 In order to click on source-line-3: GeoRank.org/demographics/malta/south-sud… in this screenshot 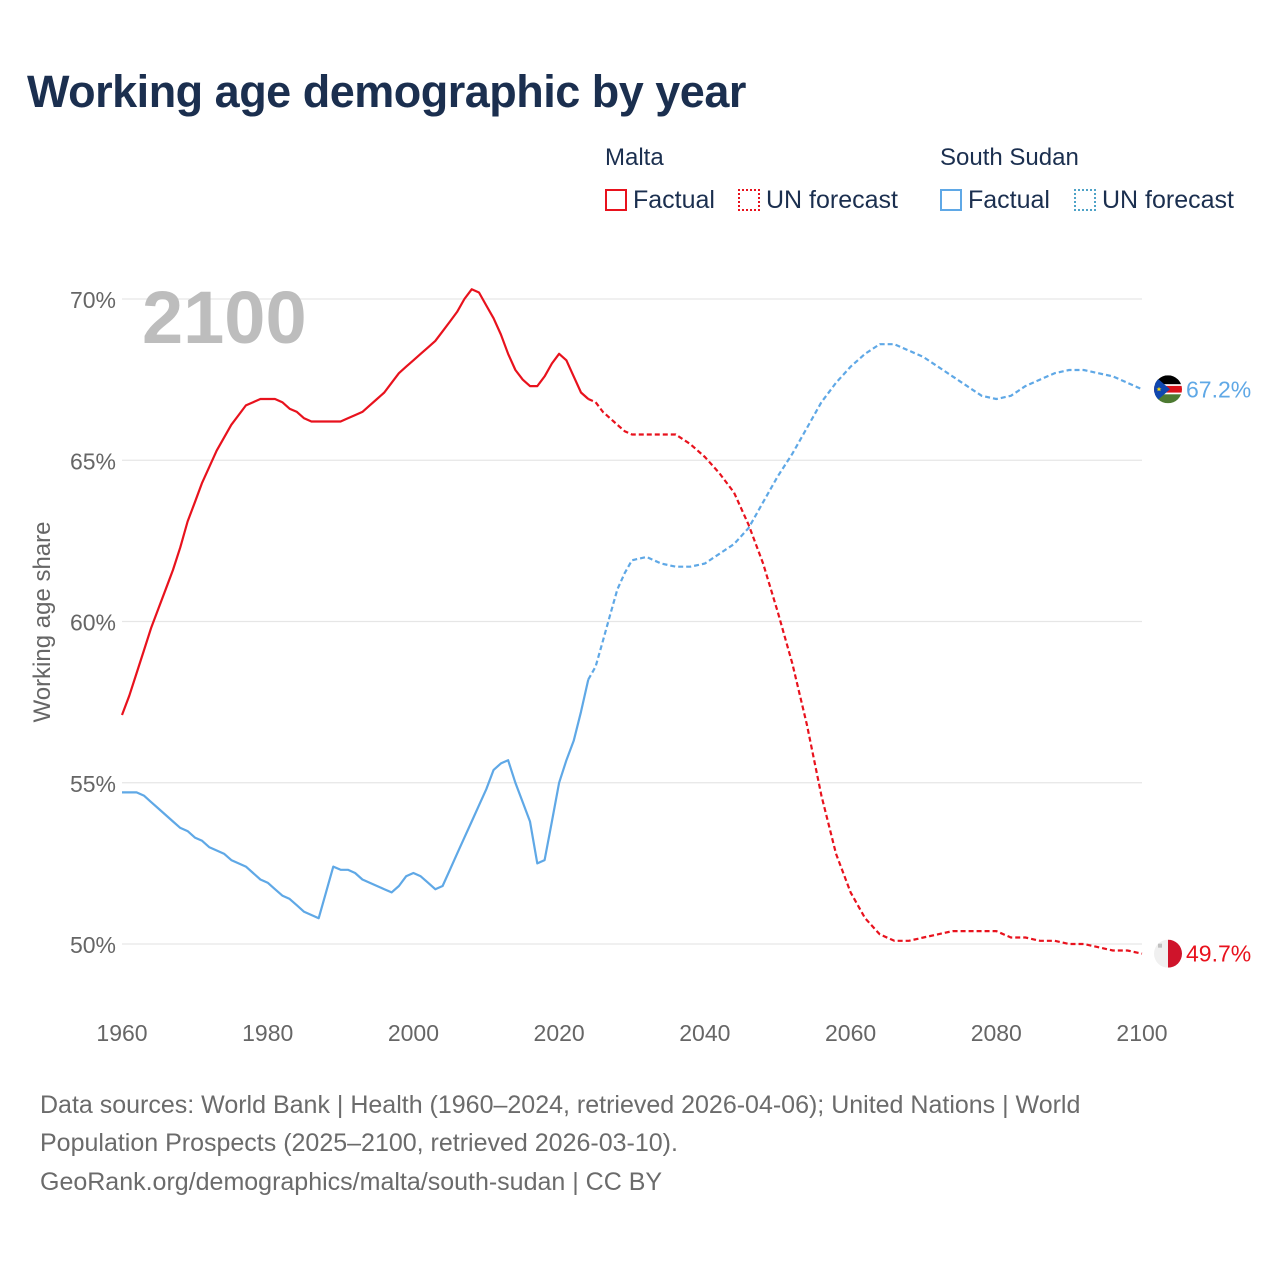, I will do `click(351, 1182)`.